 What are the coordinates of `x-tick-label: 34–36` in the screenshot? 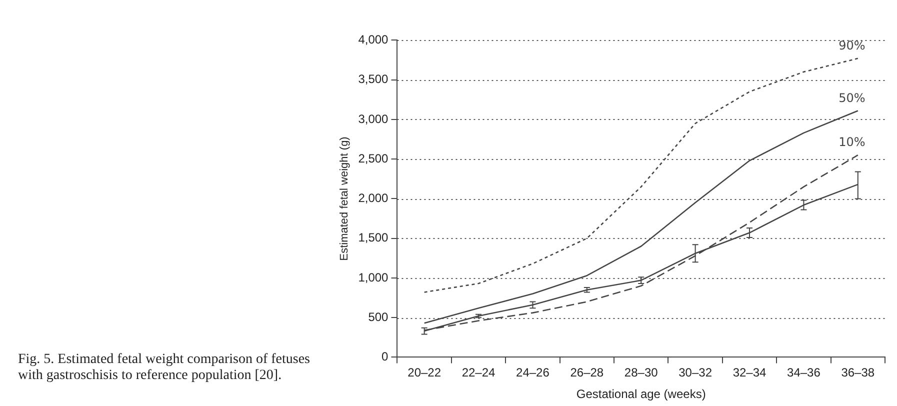 It's located at (804, 373).